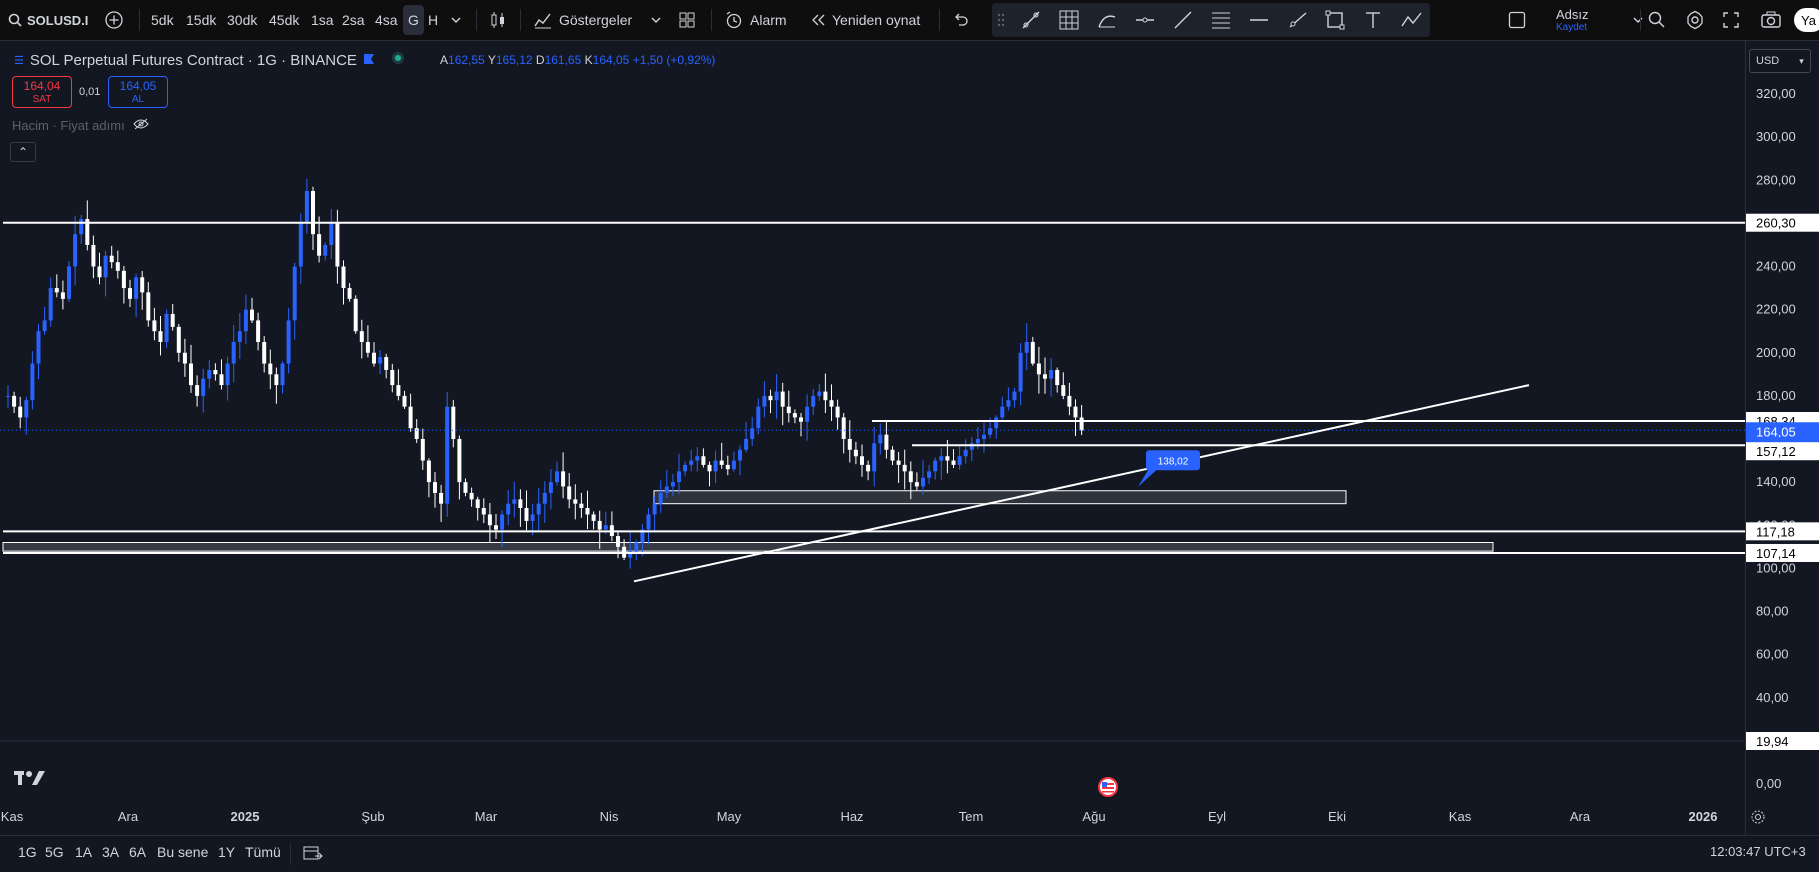  I want to click on time-label: Nis, so click(609, 816).